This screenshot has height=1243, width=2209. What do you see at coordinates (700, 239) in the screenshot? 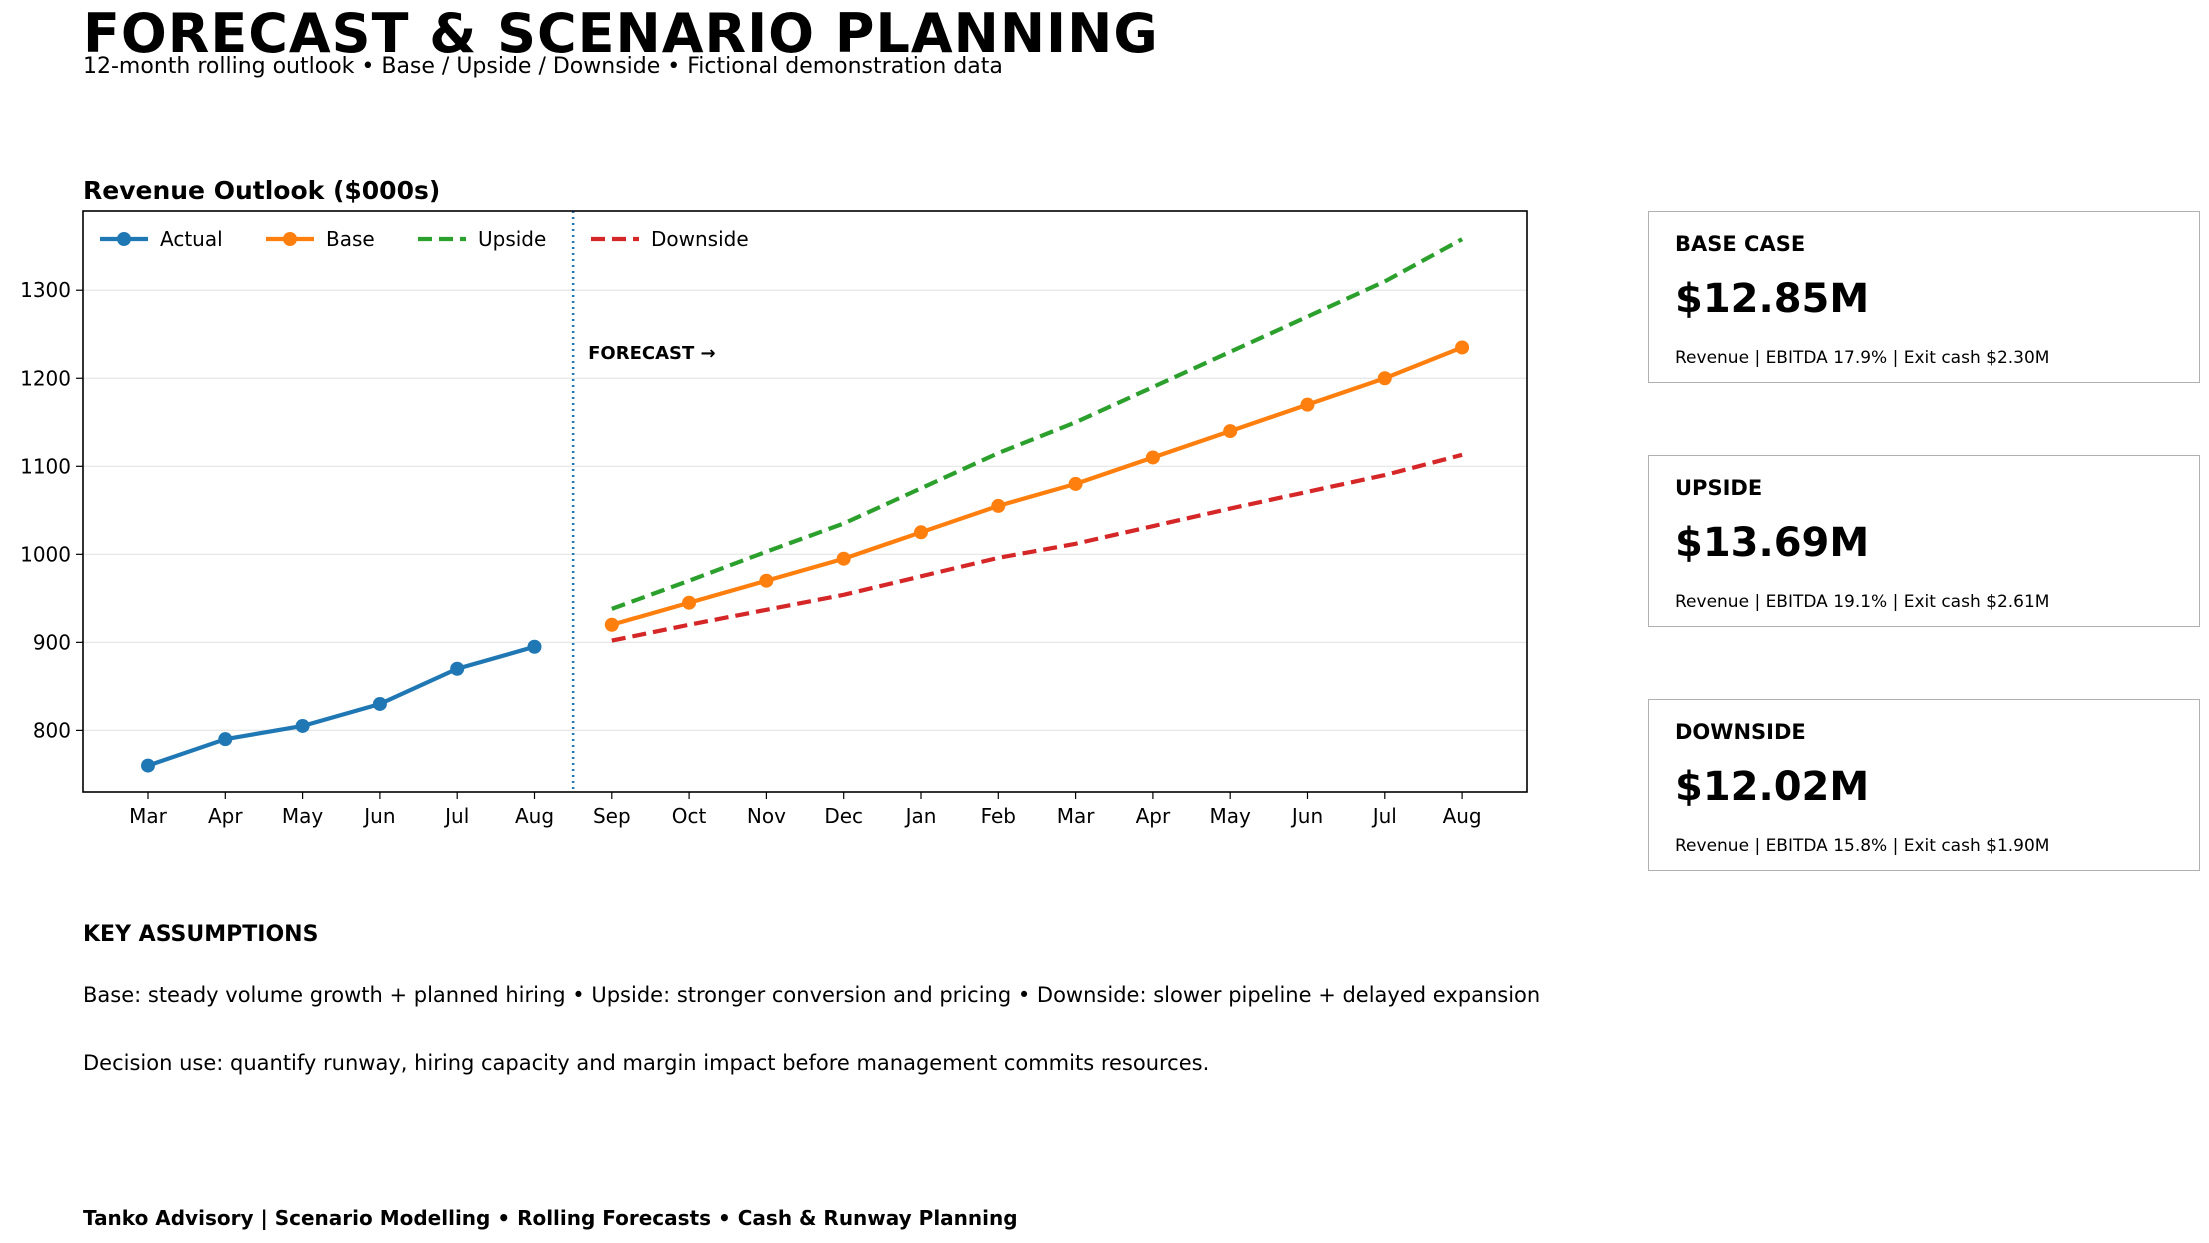
I see `legend-label-downside: Downside` at bounding box center [700, 239].